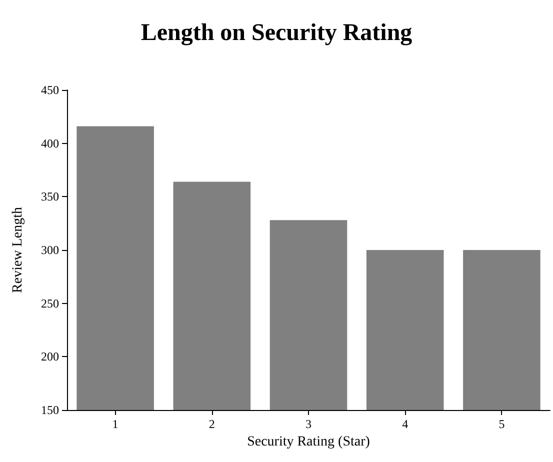 The height and width of the screenshot is (462, 553). Describe the element at coordinates (211, 424) in the screenshot. I see `x-tick-label: 2` at that location.